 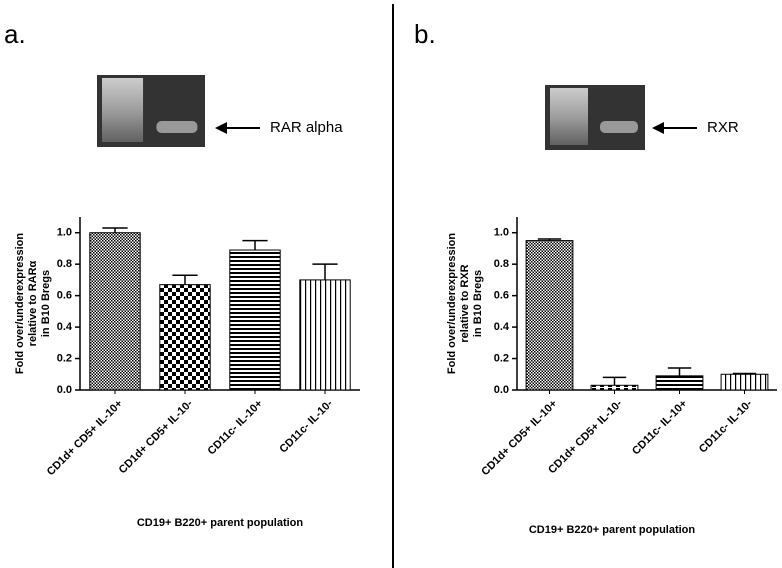 I want to click on y-axis-label-line: relative to RXR, so click(x=465, y=303).